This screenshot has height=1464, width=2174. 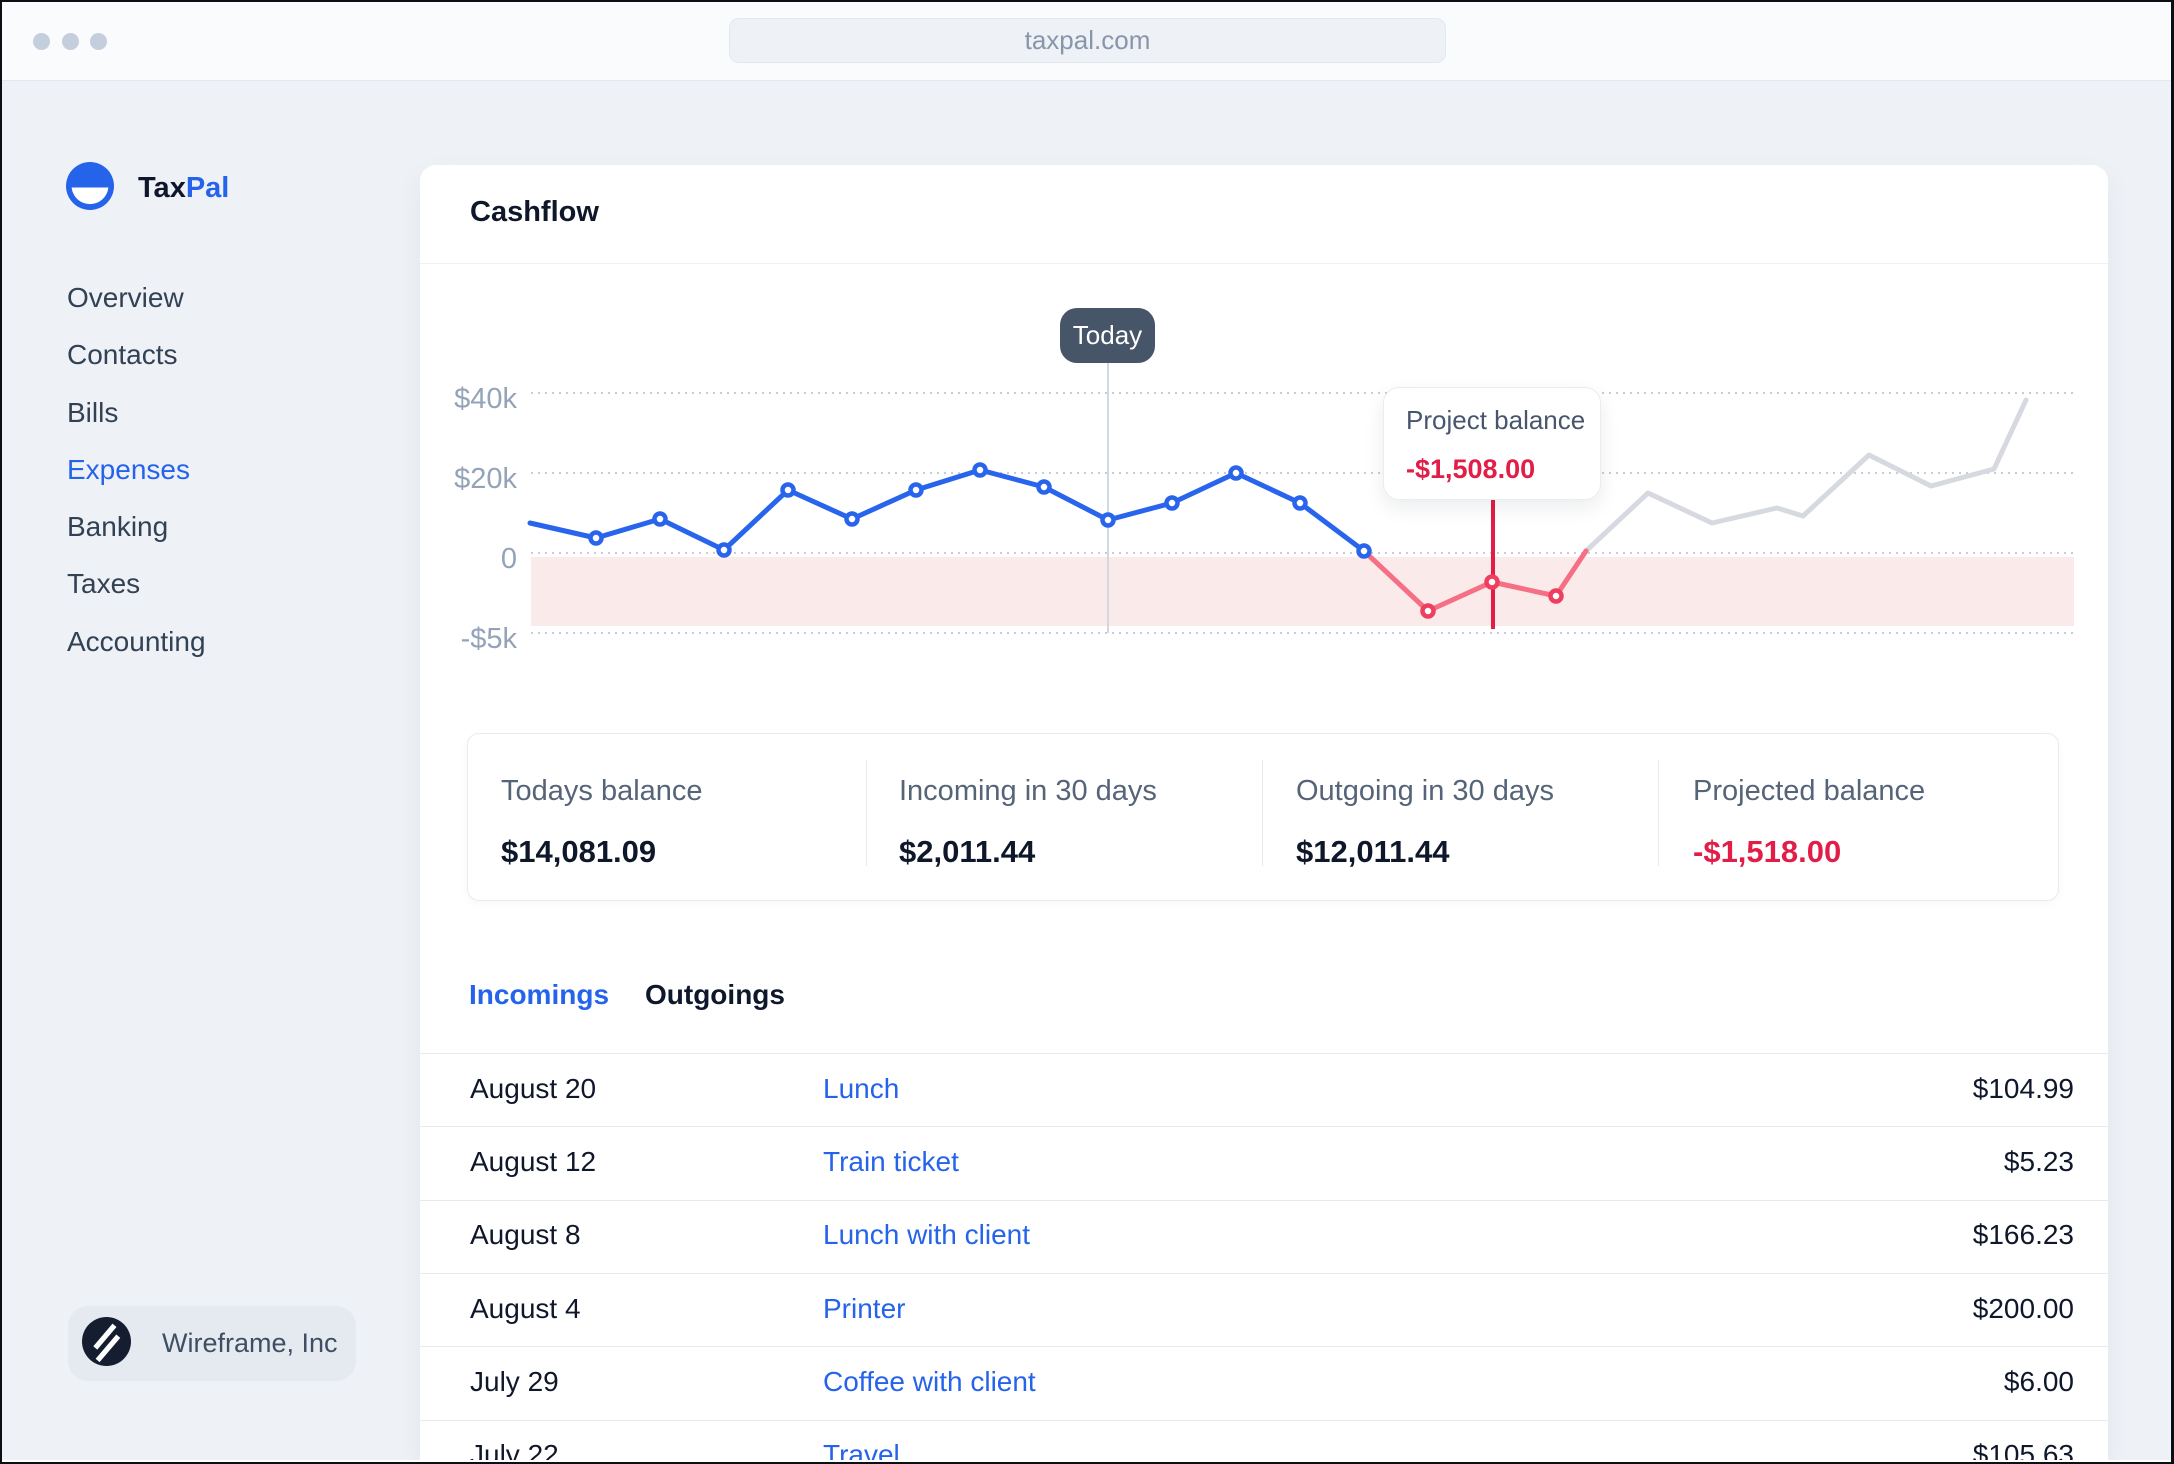 I want to click on svg-text: $40k, so click(x=485, y=399).